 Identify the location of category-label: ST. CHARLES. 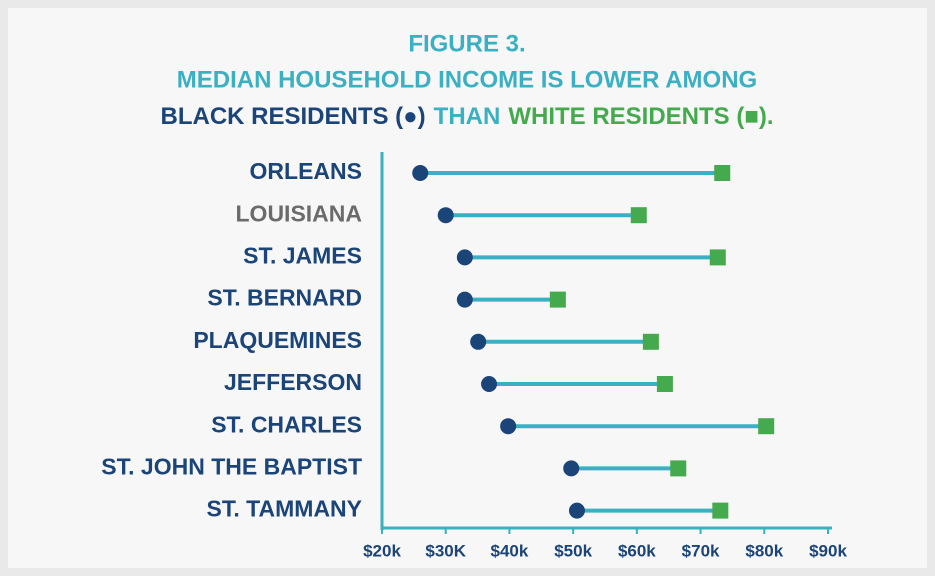
(286, 424).